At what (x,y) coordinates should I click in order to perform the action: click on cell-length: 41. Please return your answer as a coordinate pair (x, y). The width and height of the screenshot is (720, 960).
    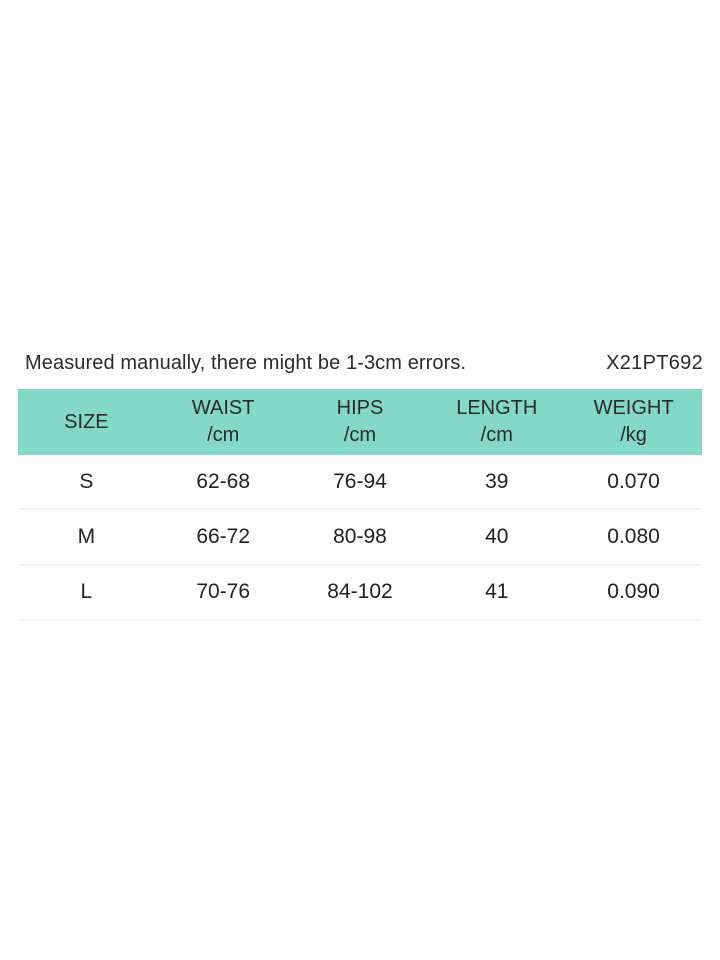
    Looking at the image, I should click on (497, 592).